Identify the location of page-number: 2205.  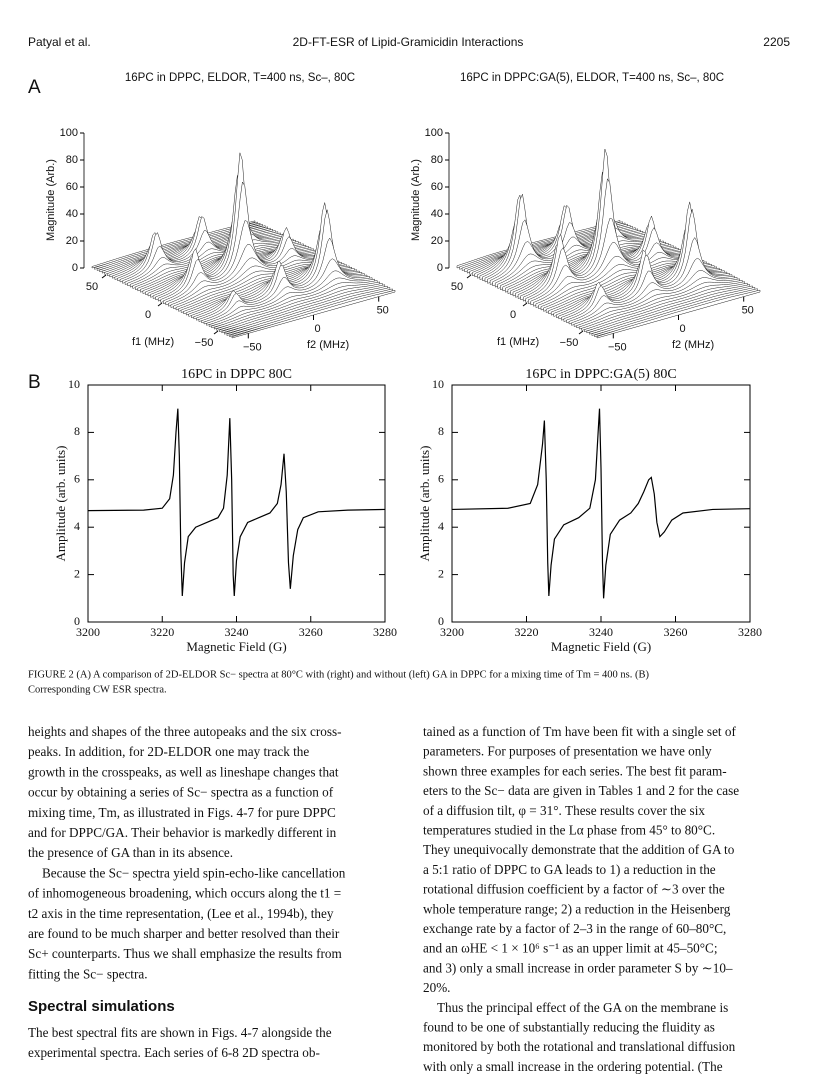
(776, 42).